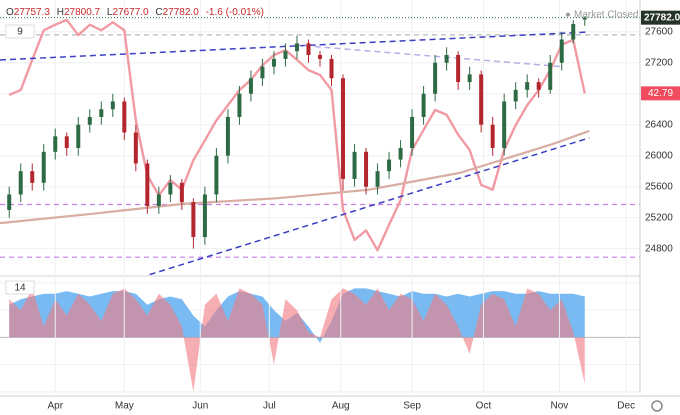 This screenshot has height=415, width=680. I want to click on overlay-tag, so click(660, 93).